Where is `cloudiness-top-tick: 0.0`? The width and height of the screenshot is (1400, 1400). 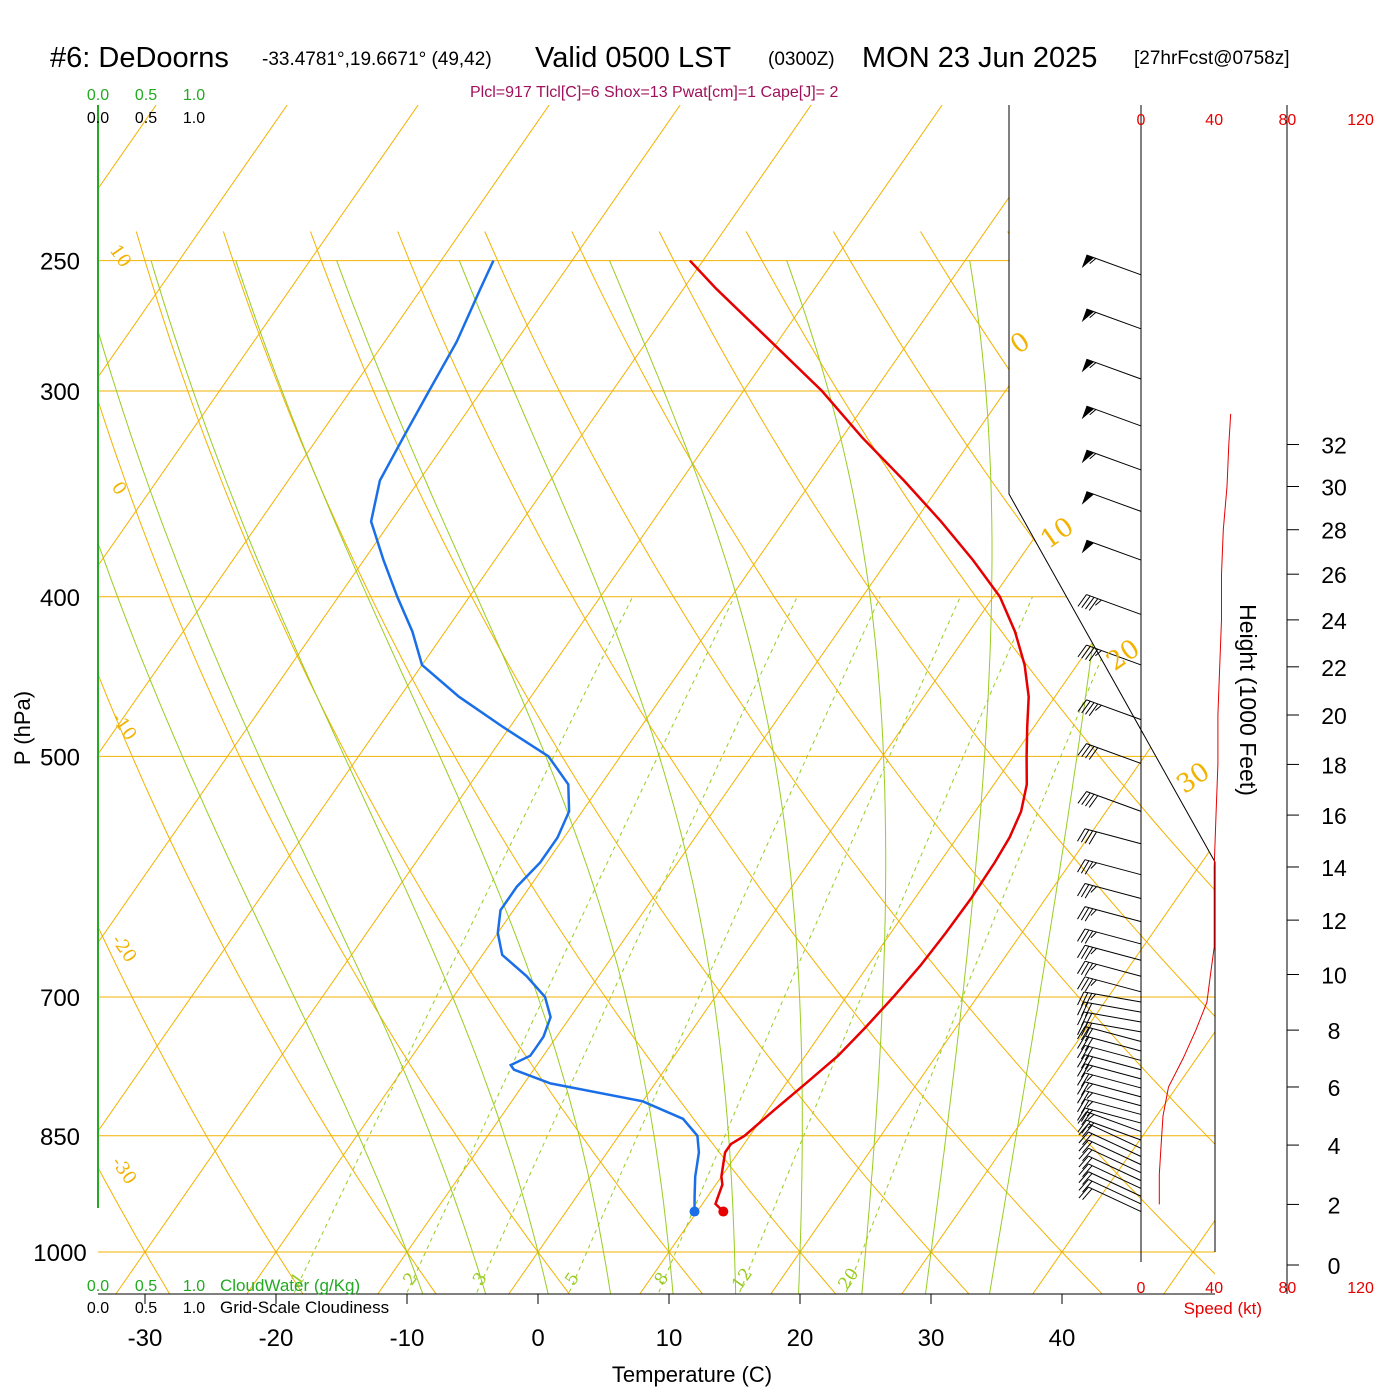 cloudiness-top-tick: 0.0 is located at coordinates (98, 118).